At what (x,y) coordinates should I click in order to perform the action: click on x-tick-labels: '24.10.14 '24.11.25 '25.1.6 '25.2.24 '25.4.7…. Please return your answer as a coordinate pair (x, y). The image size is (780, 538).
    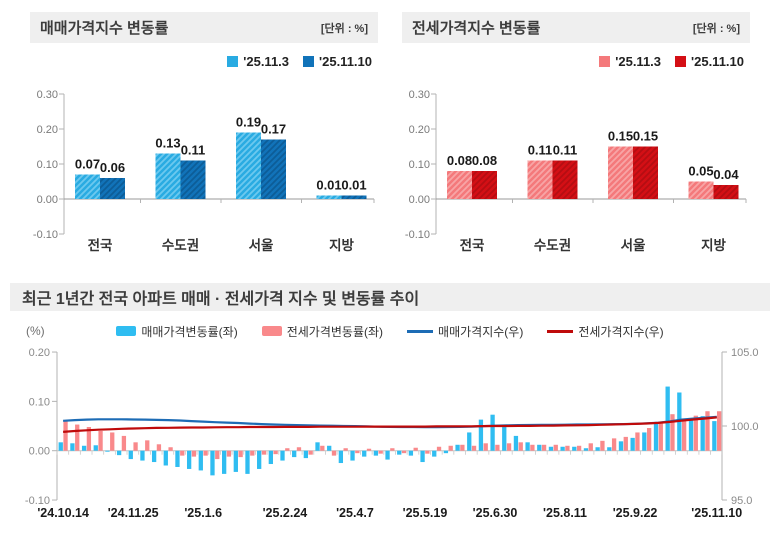
    Looking at the image, I should click on (389, 513).